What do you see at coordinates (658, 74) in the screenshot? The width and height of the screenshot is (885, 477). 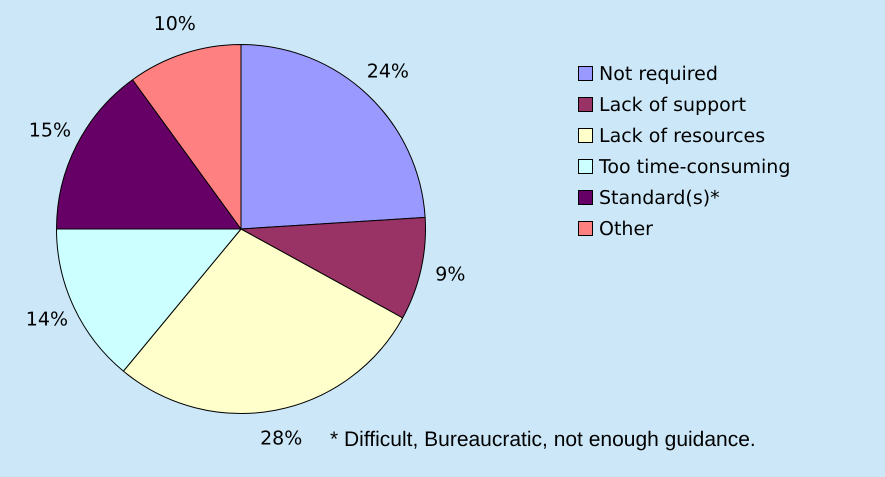 I see `legend-label: Not required` at bounding box center [658, 74].